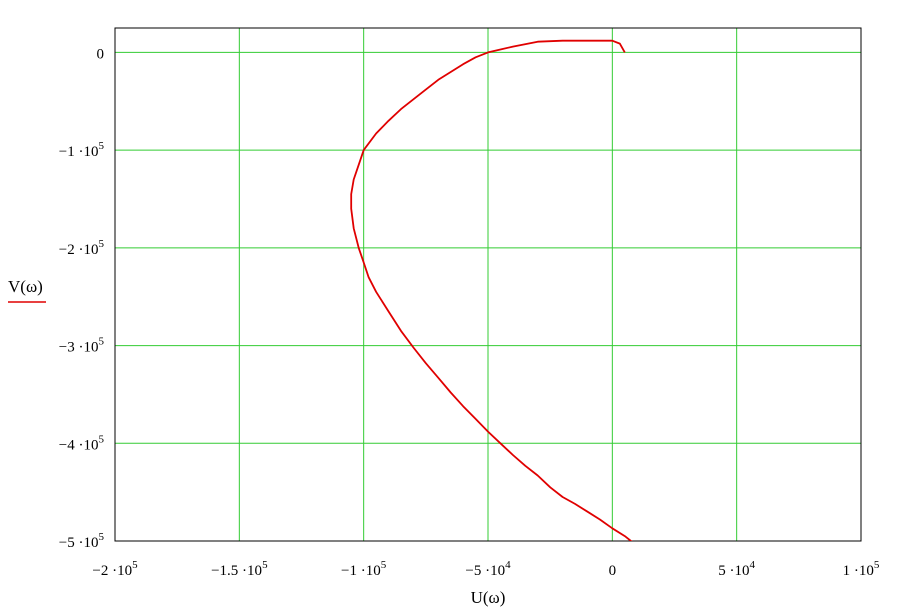 The width and height of the screenshot is (916, 612). I want to click on x-tick-label: −1 ·10⁵, so click(364, 569).